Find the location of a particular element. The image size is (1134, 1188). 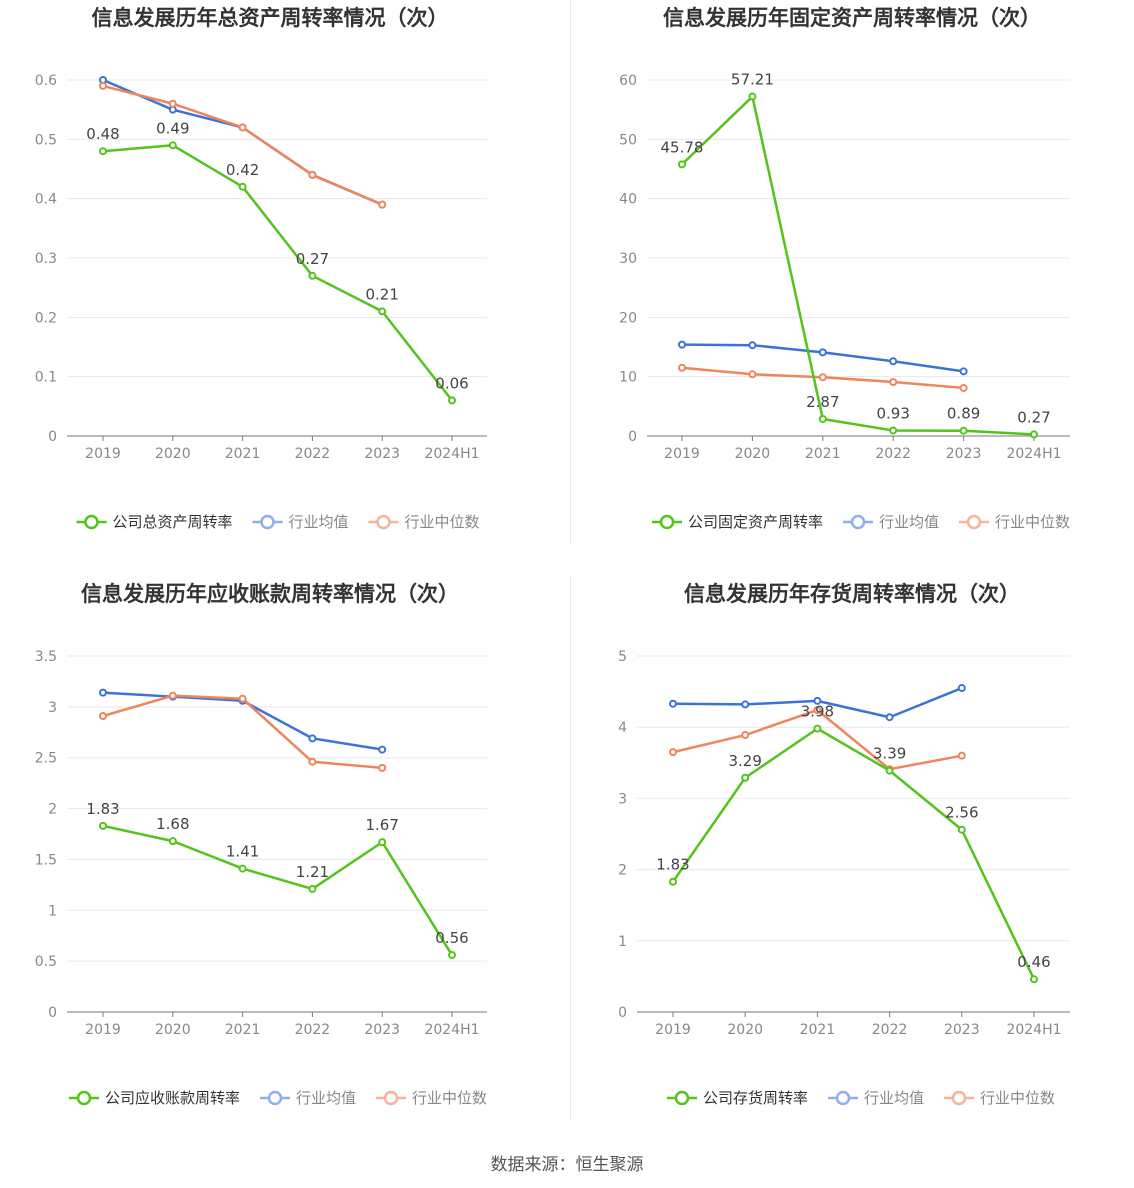

chart1-x-tick-label: 2021 is located at coordinates (243, 454).